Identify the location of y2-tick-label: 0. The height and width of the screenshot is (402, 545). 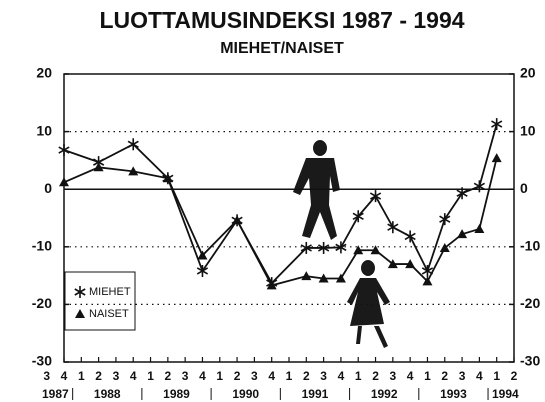
(524, 188).